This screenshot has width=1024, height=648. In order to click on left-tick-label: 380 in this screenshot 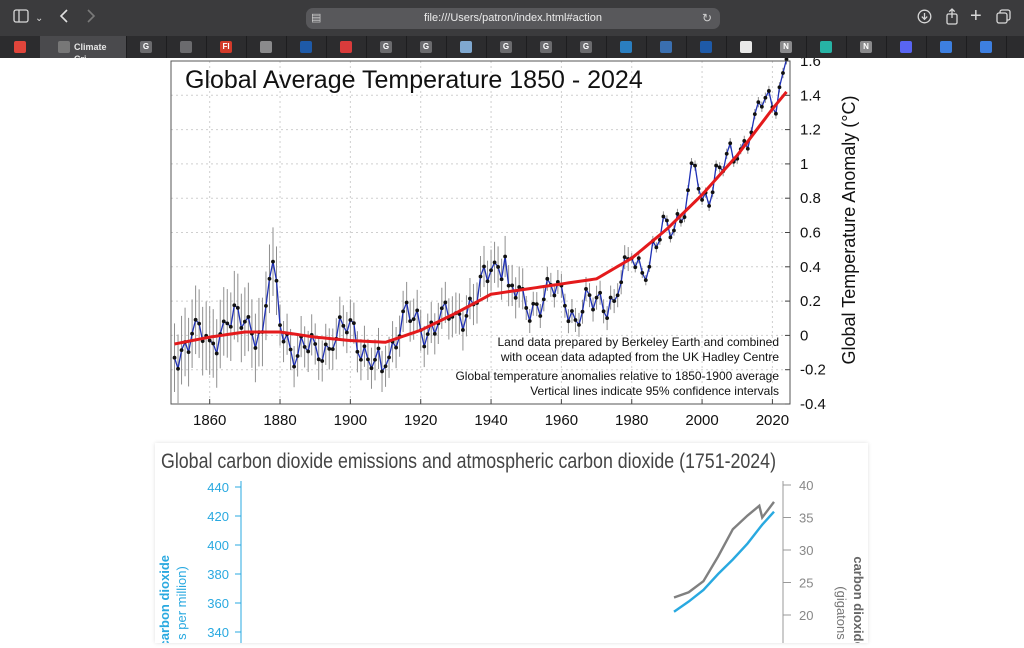, I will do `click(218, 574)`.